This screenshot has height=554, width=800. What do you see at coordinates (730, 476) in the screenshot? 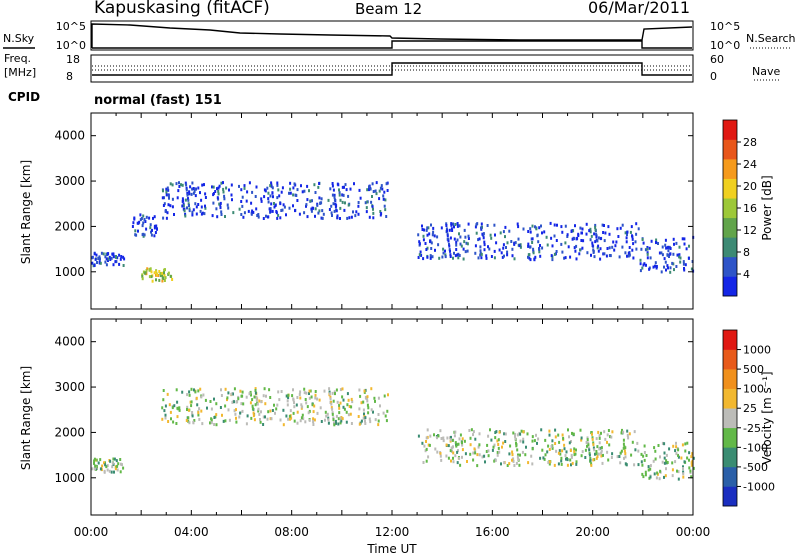
I see `velocity-colorbar-cell` at bounding box center [730, 476].